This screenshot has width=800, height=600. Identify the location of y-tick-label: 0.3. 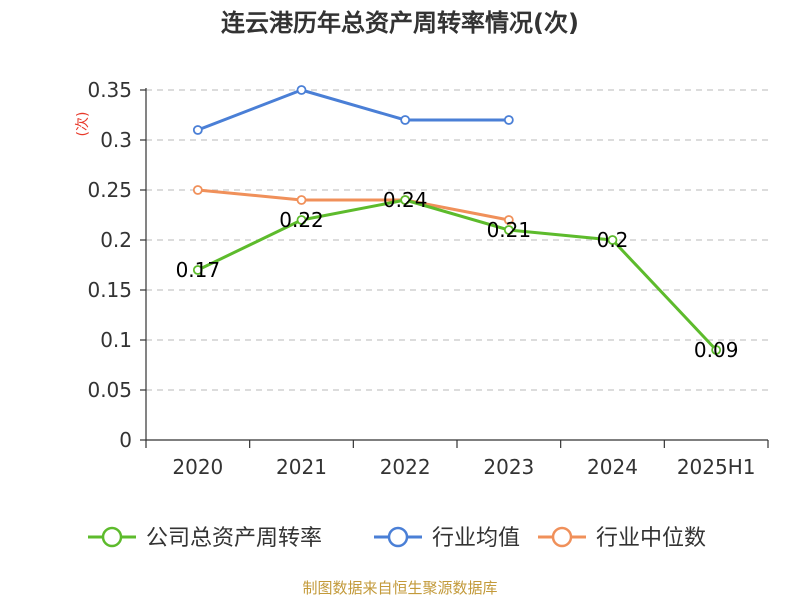
(116, 140).